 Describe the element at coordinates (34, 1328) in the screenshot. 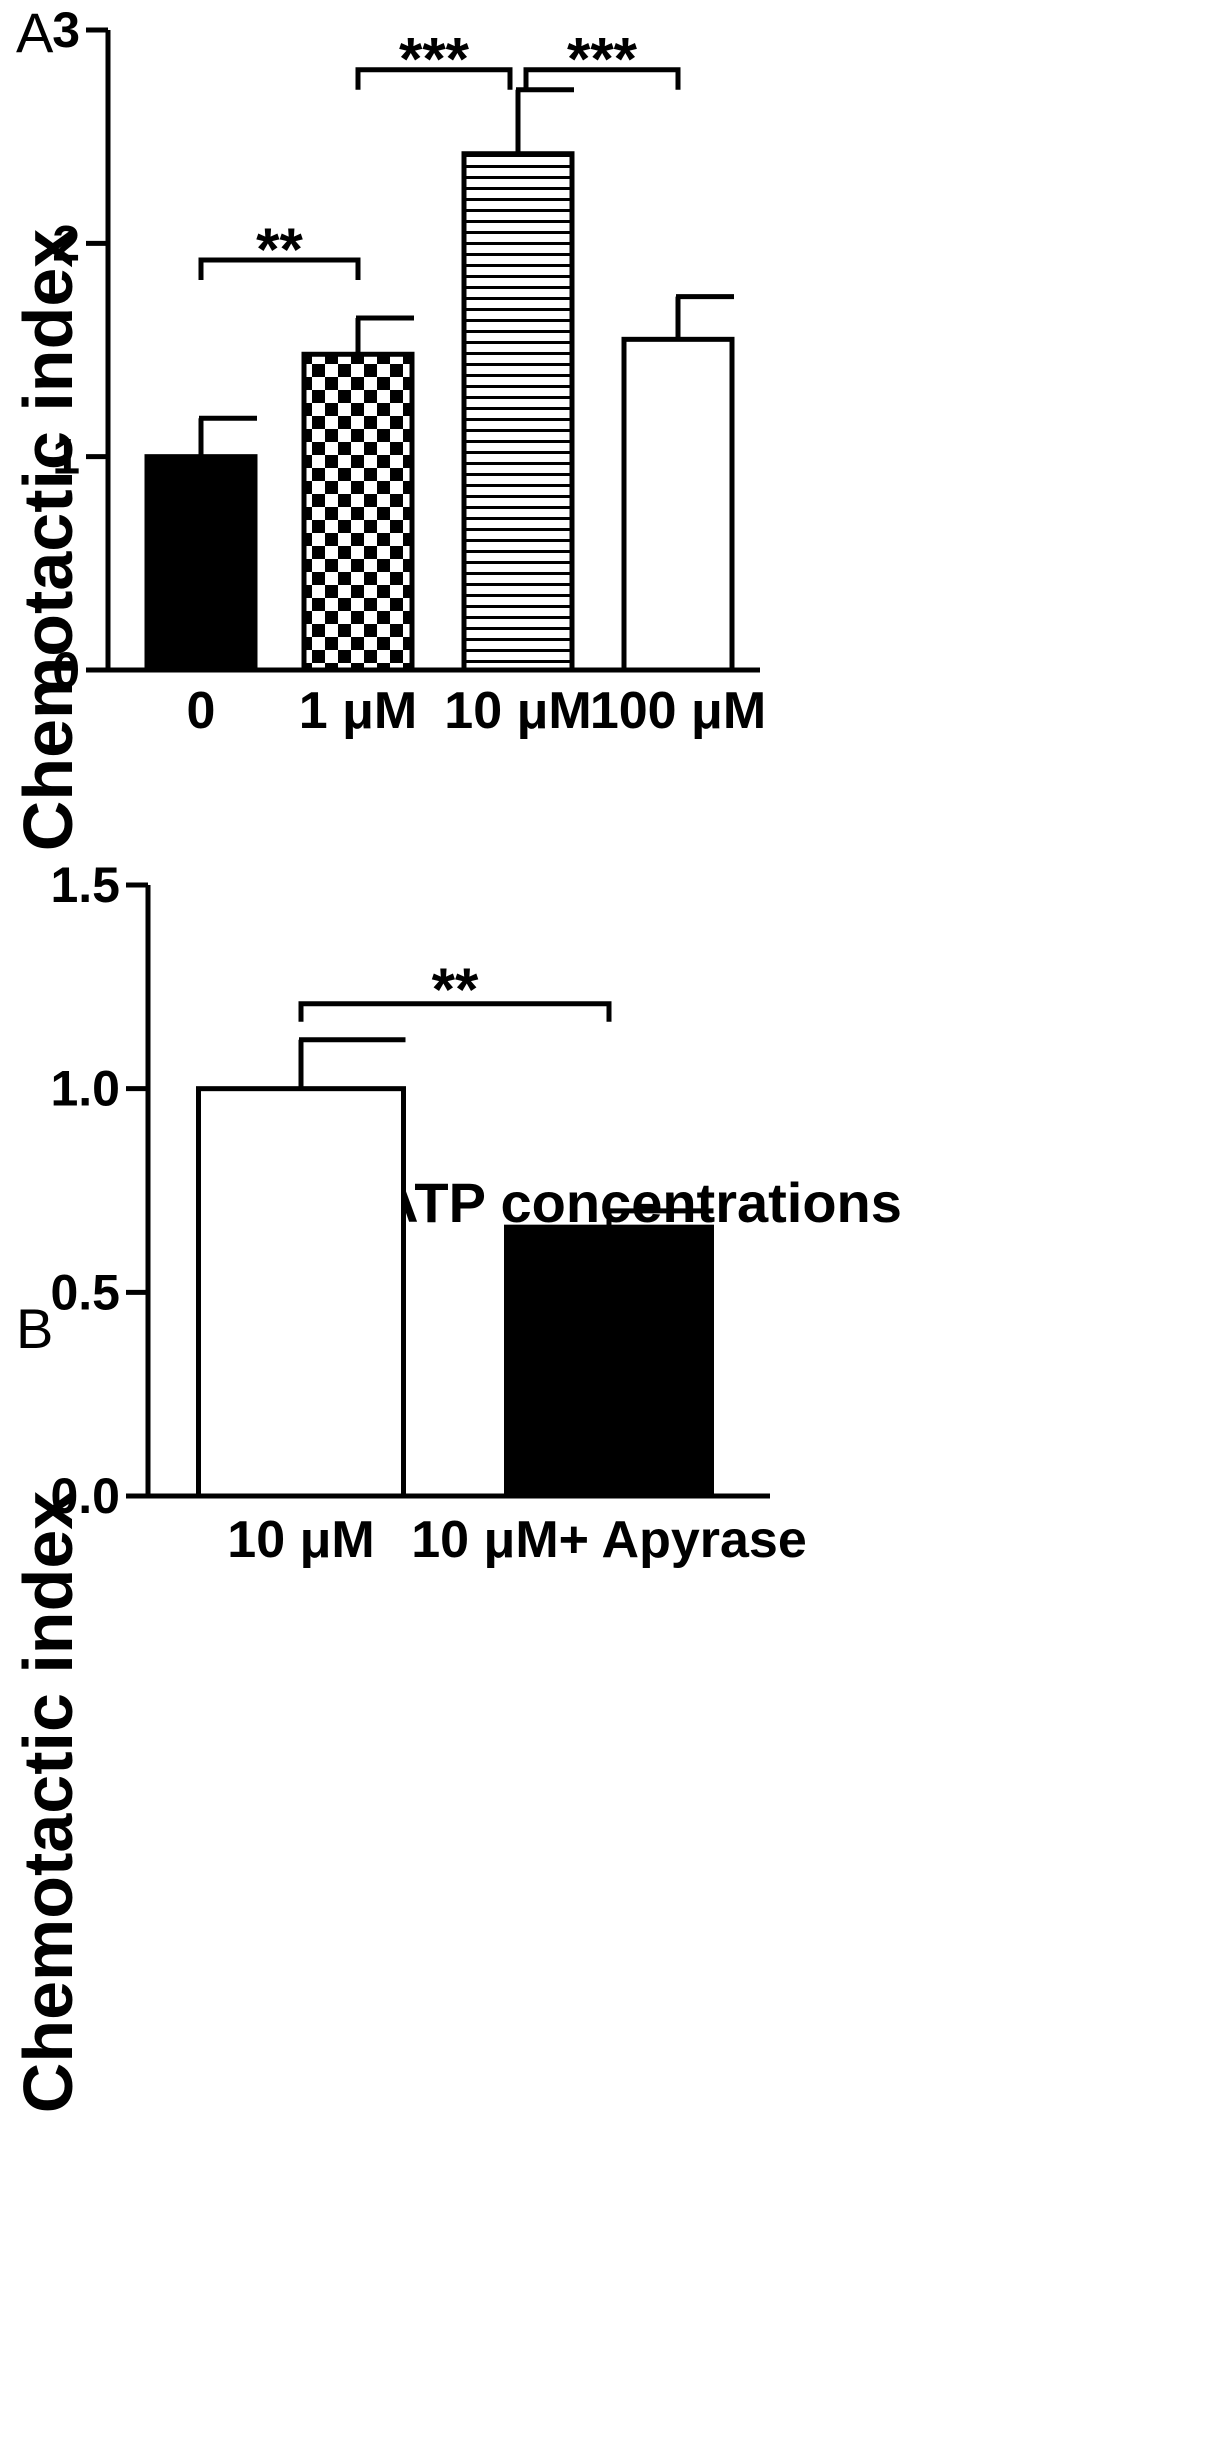

I see `panel-letter-b: B` at that location.